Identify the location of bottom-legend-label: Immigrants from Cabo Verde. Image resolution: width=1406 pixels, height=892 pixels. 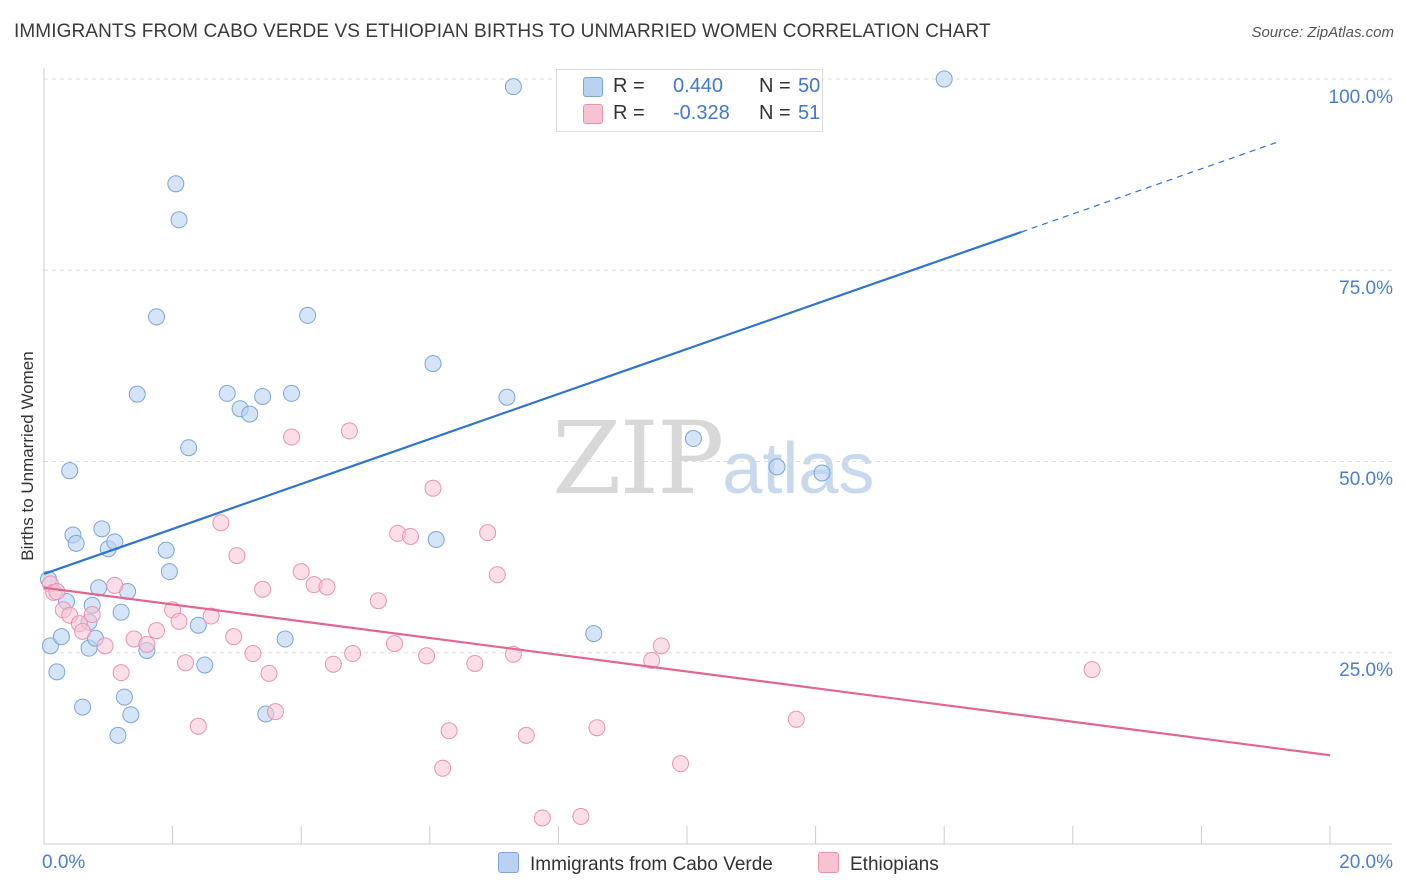
(651, 864).